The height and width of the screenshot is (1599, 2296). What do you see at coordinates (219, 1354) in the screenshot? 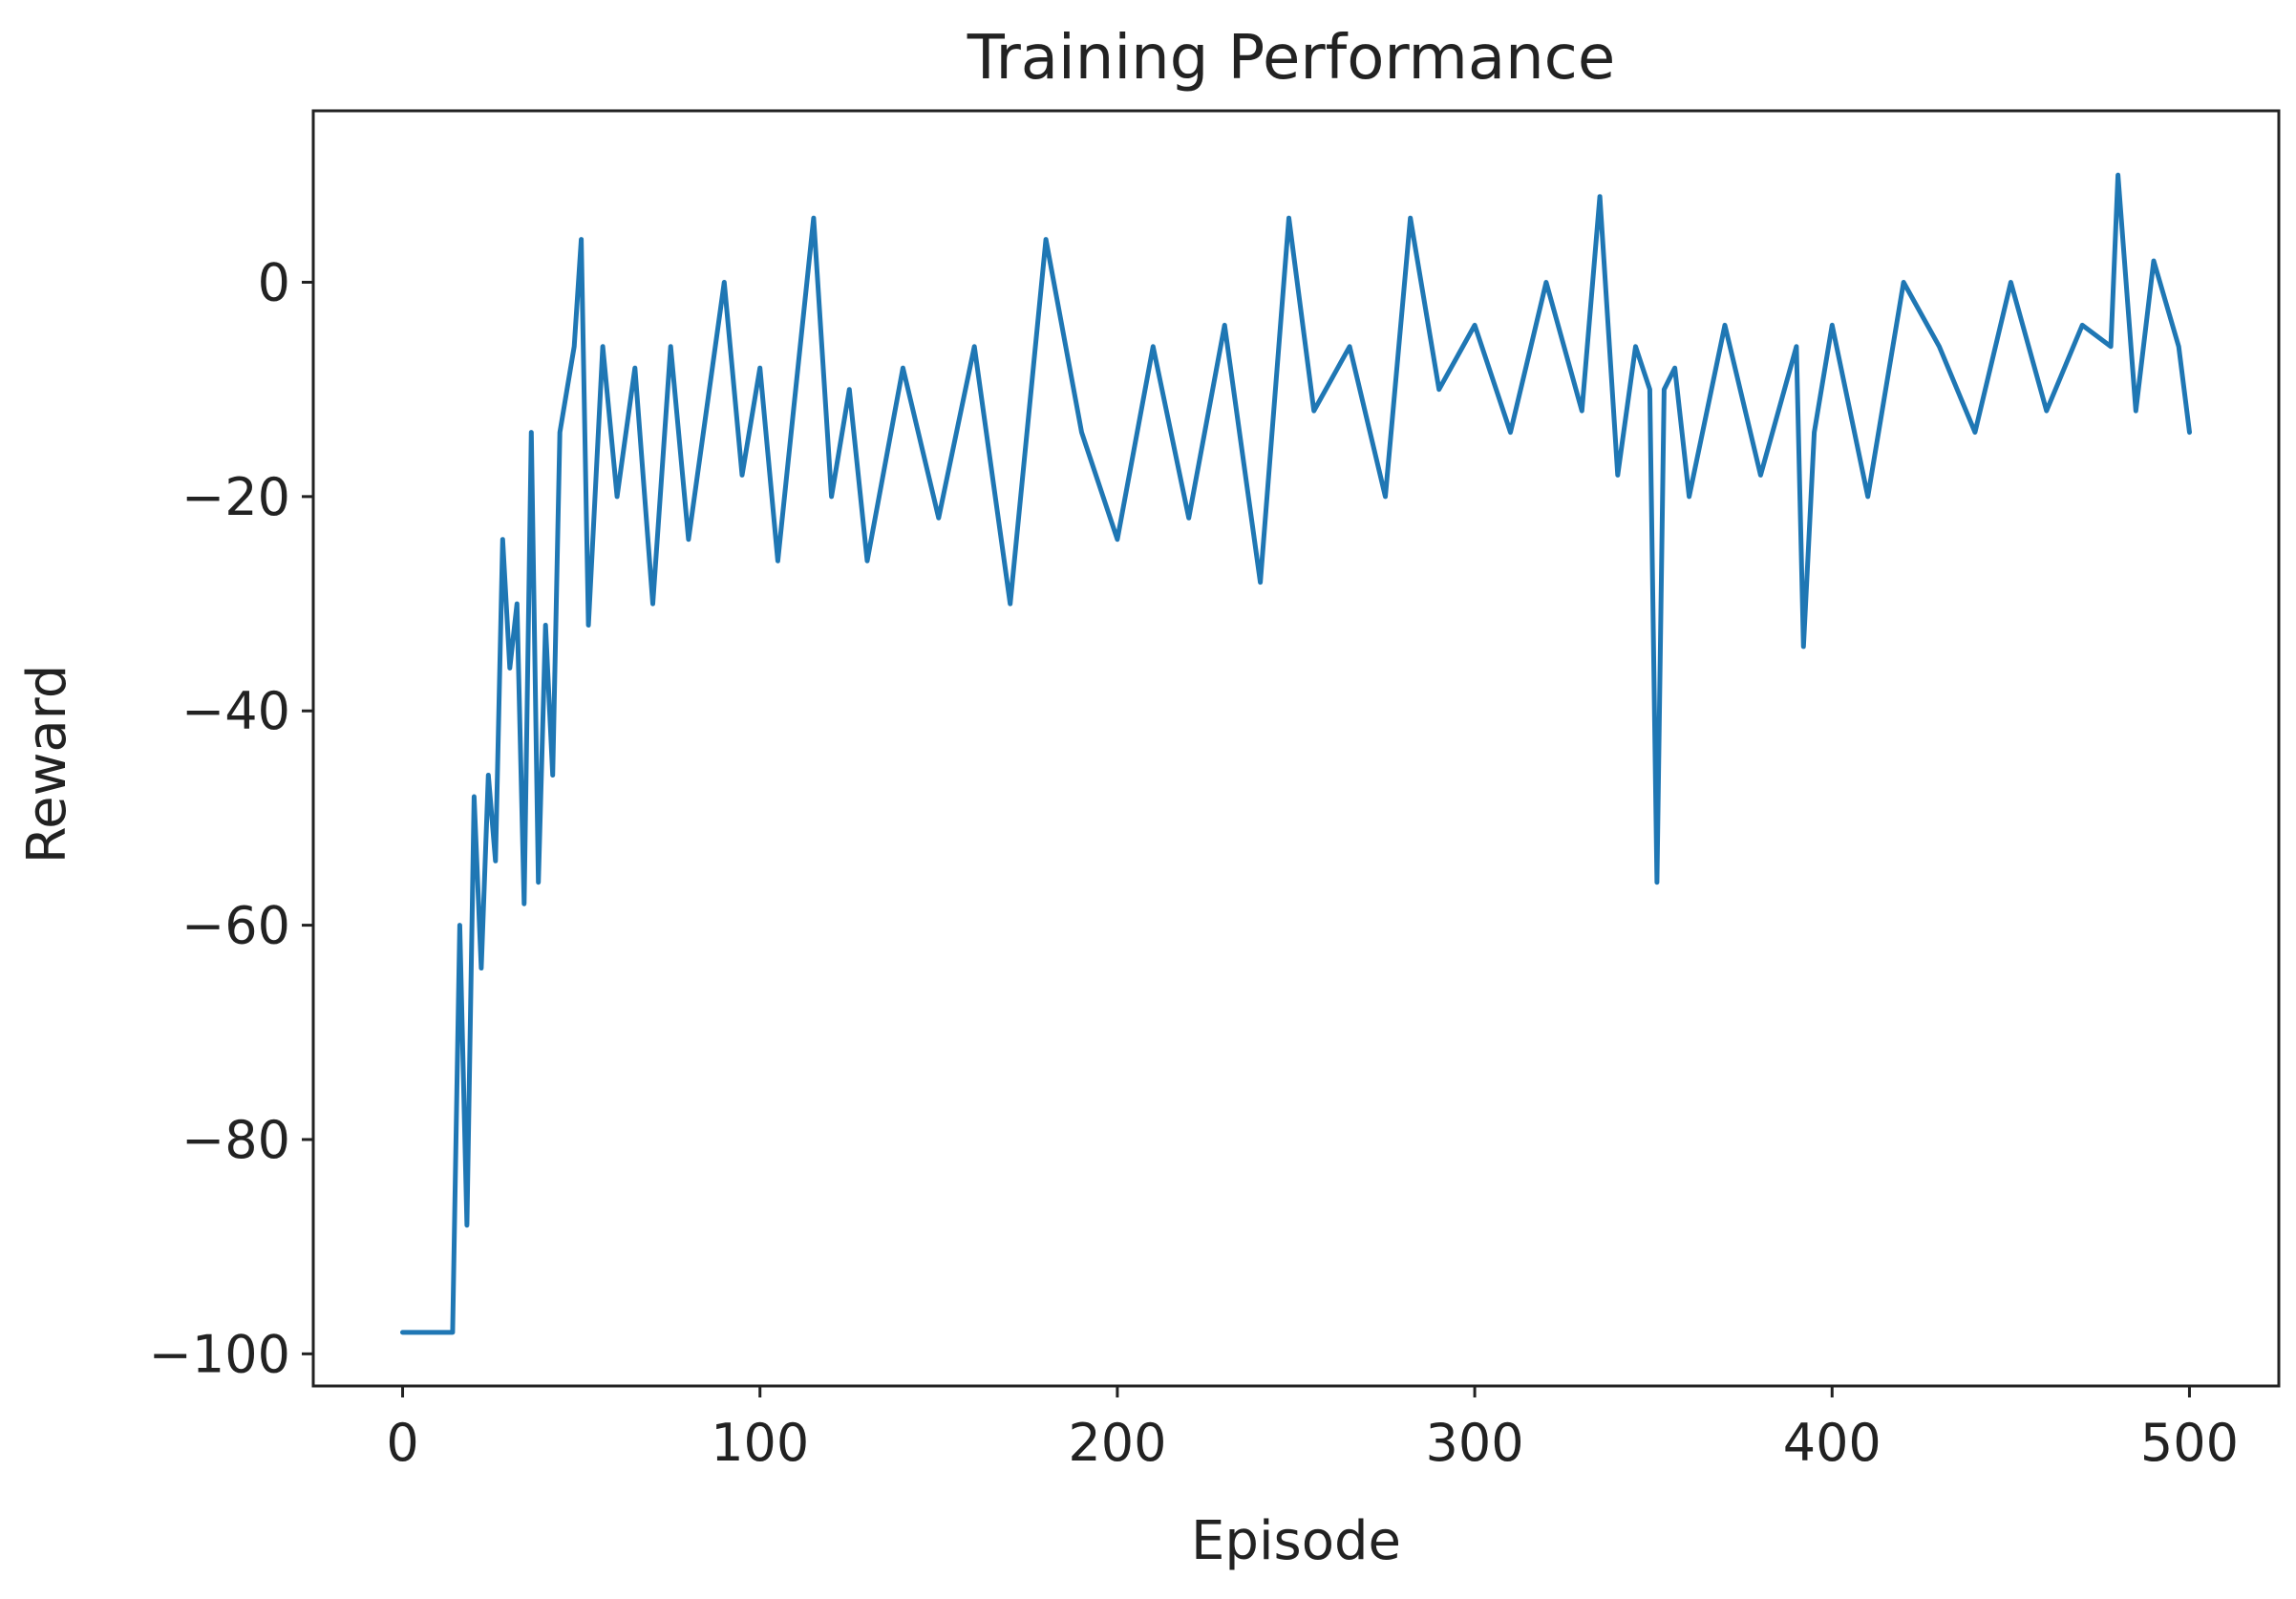
I see `y-tick-label: −100` at bounding box center [219, 1354].